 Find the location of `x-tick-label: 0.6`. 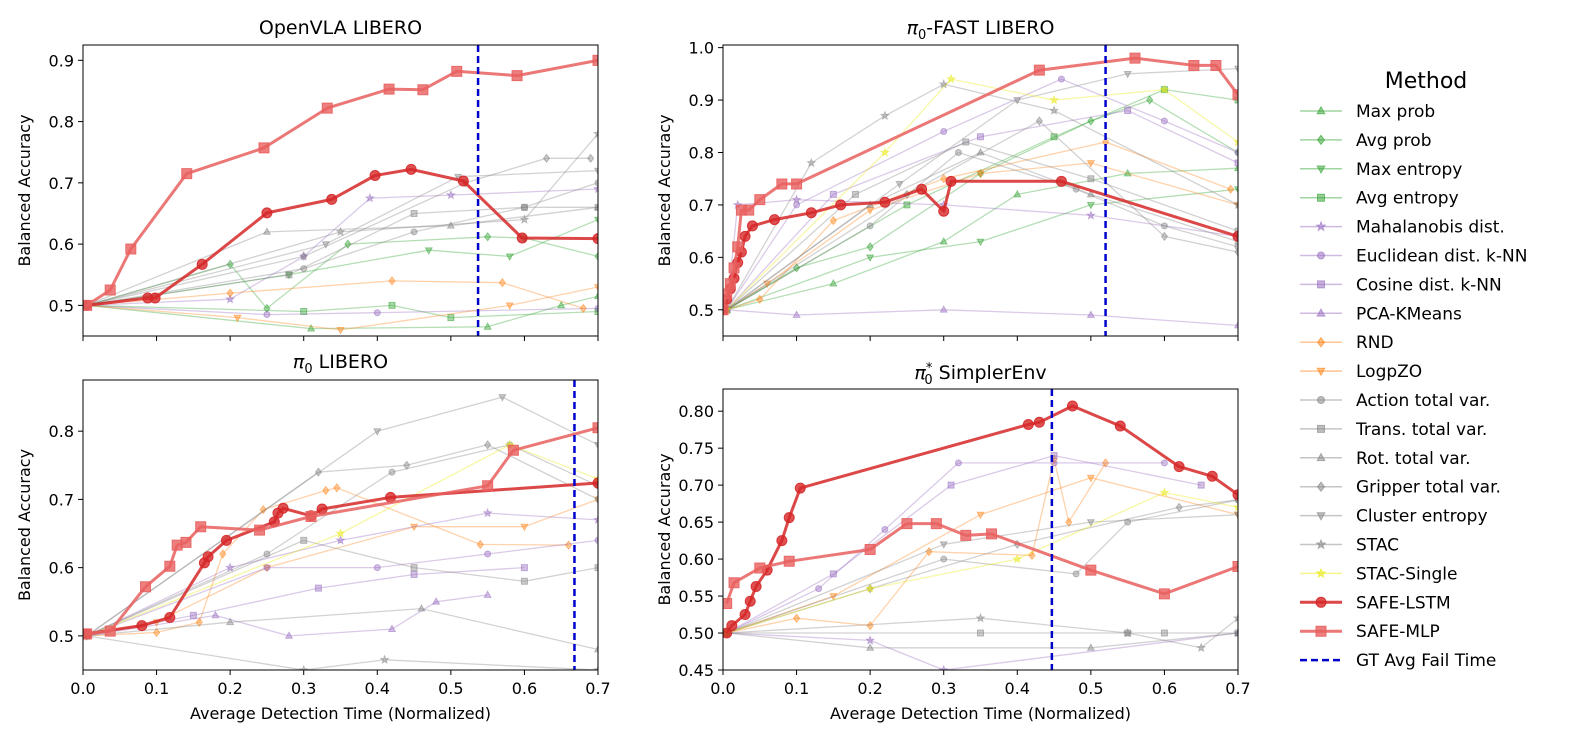

x-tick-label: 0.6 is located at coordinates (524, 688).